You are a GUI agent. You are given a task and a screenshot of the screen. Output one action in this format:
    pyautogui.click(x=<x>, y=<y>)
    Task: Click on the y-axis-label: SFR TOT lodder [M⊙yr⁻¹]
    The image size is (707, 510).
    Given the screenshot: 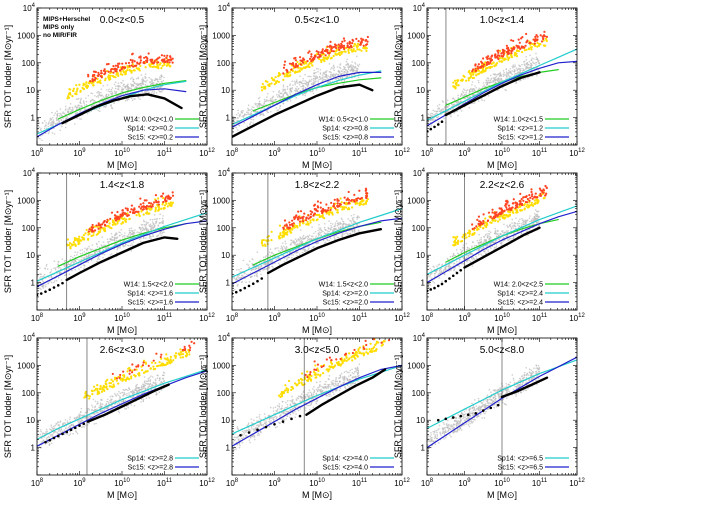 What is the action you would take?
    pyautogui.click(x=8, y=76)
    